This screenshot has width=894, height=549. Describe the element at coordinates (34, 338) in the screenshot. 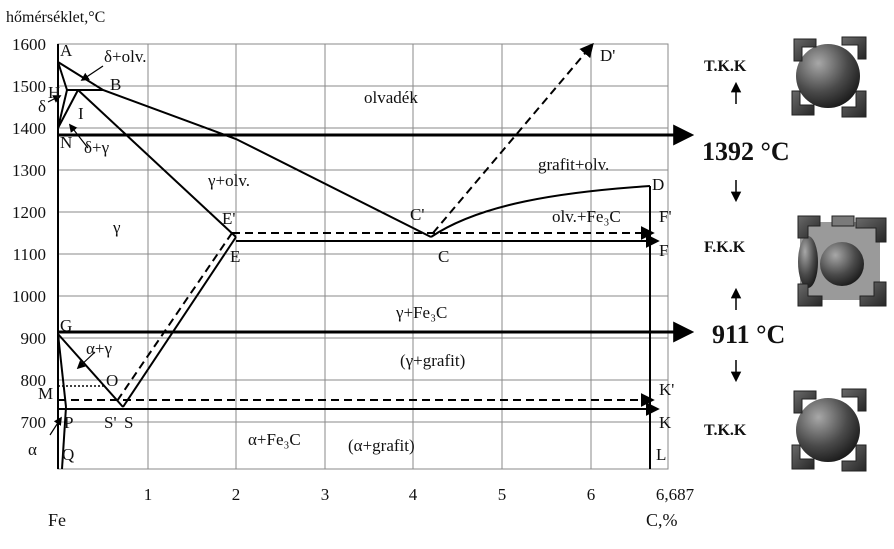

I see `y-tick-900: 900` at that location.